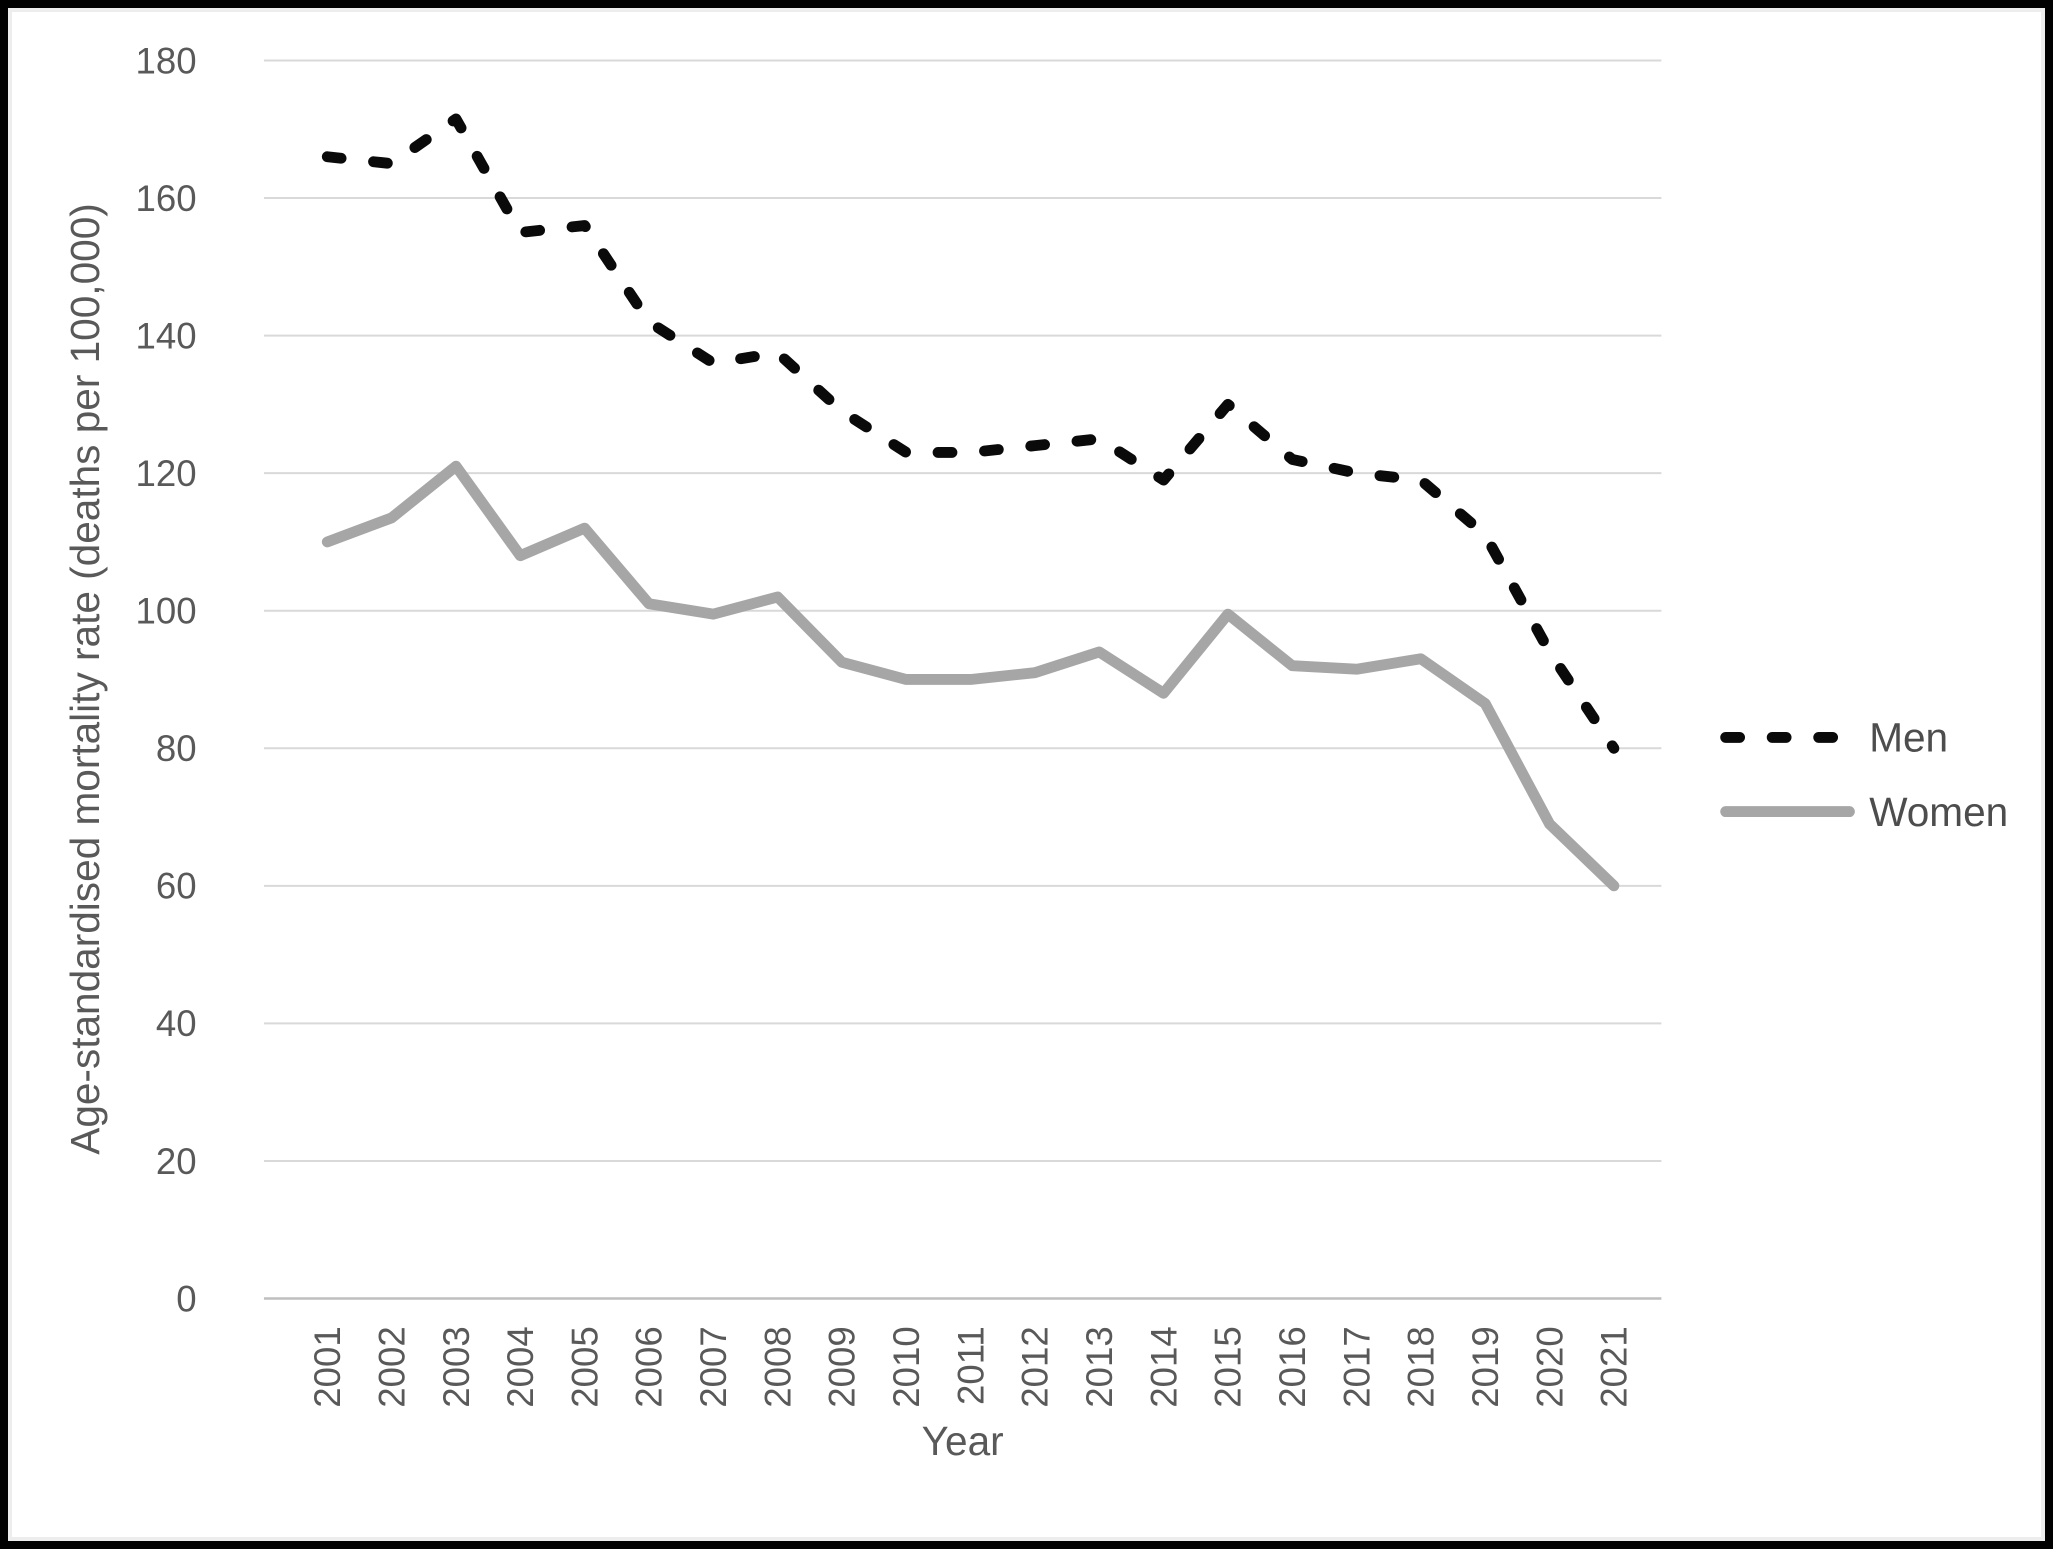  I want to click on x-tick-label-2006: 2006, so click(649, 1366).